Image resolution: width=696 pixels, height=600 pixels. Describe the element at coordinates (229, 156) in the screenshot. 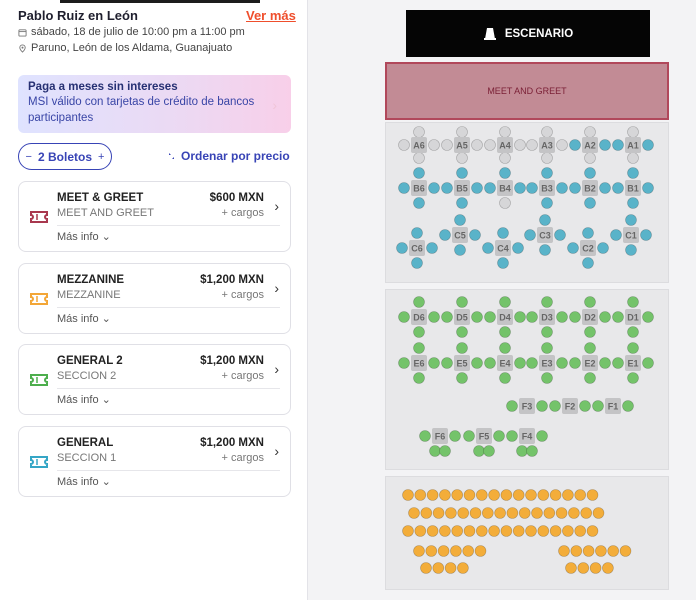

I see `sort-by-price-button: Ordenar por precio` at that location.